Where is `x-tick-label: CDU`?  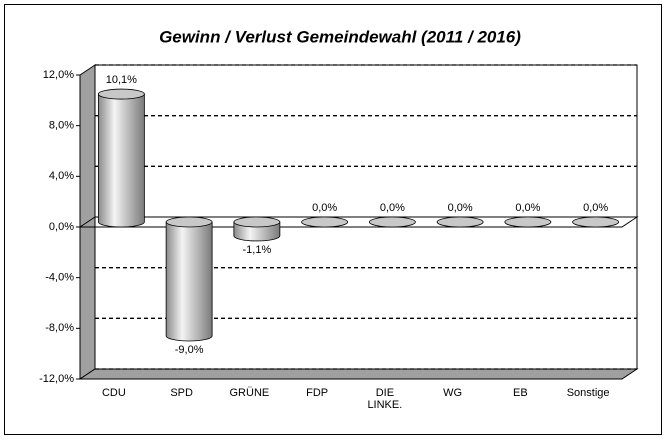 x-tick-label: CDU is located at coordinates (114, 393).